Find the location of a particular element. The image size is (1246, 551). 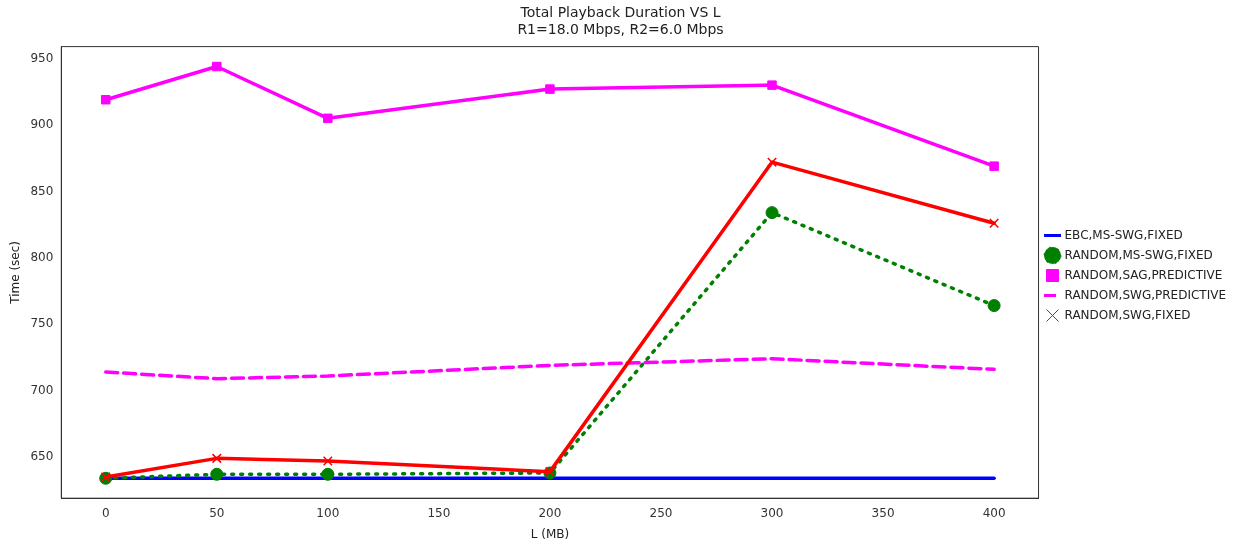

legend-label: EBC,MS-SWG,FIXED is located at coordinates (1123, 234).